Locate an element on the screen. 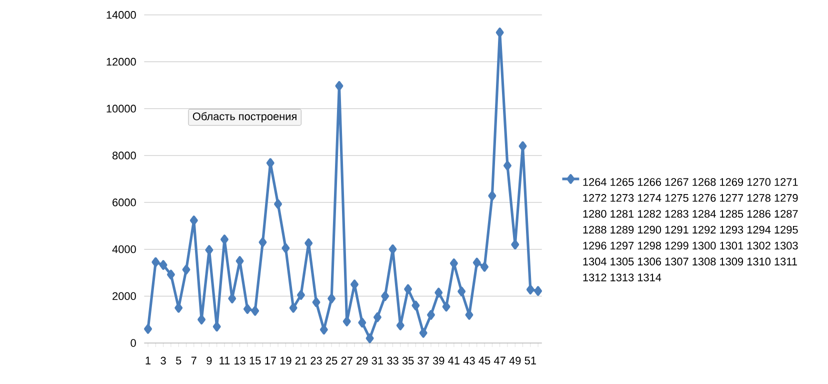 This screenshot has height=384, width=828. x-tick-label: 3 is located at coordinates (163, 360).